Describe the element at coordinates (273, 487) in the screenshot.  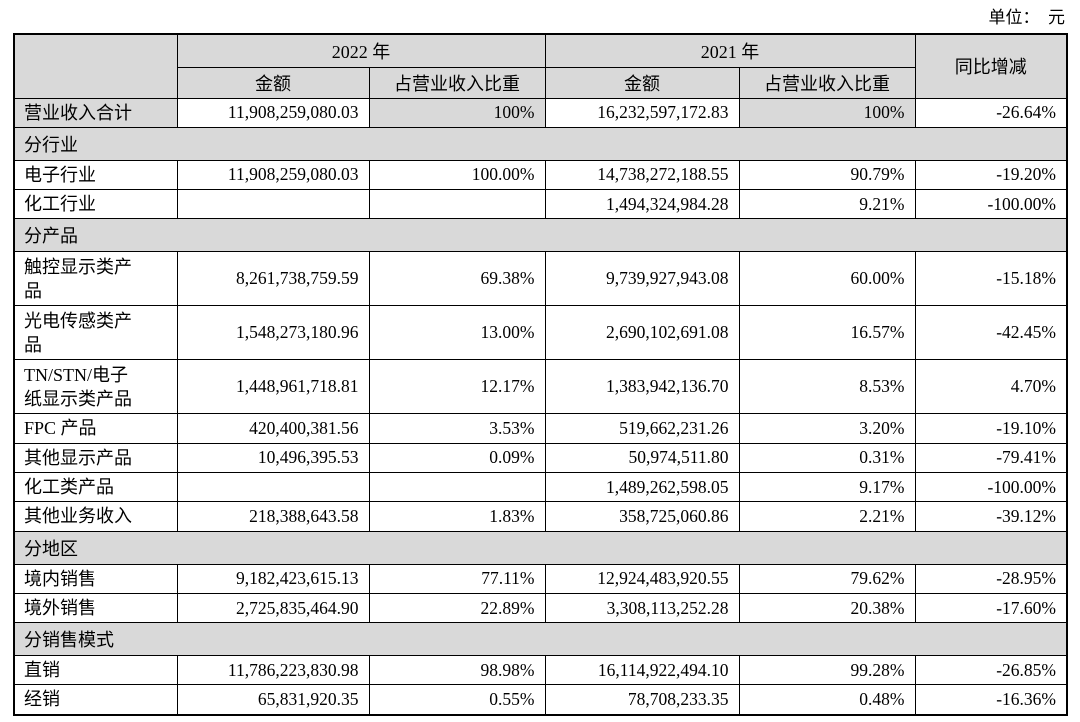
I see `amount-2022-cell` at that location.